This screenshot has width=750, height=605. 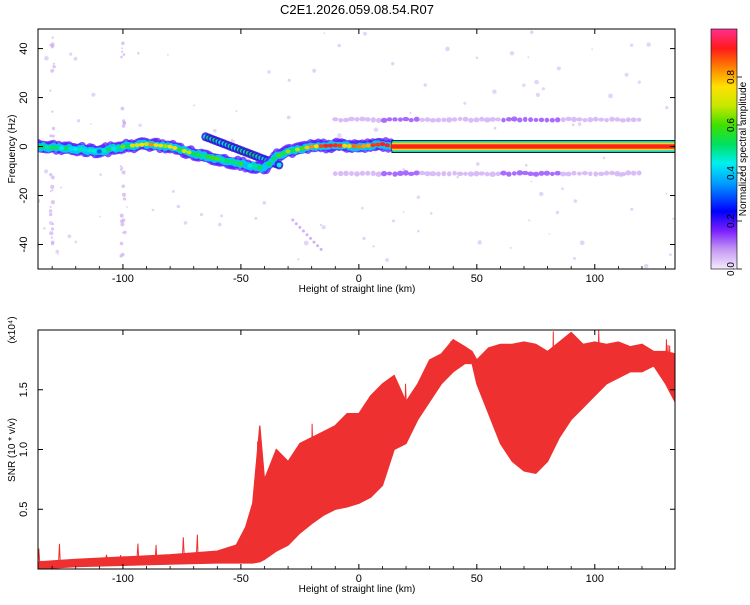 What do you see at coordinates (24, 449) in the screenshot?
I see `y-tick-label: 1.0` at bounding box center [24, 449].